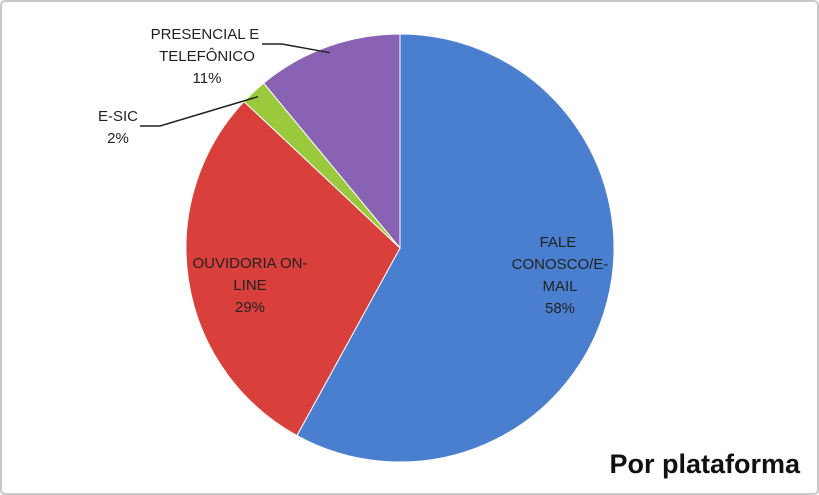 The height and width of the screenshot is (495, 819). I want to click on slice-label: PRESENCIAL E TELEFÔNICO, so click(207, 45).